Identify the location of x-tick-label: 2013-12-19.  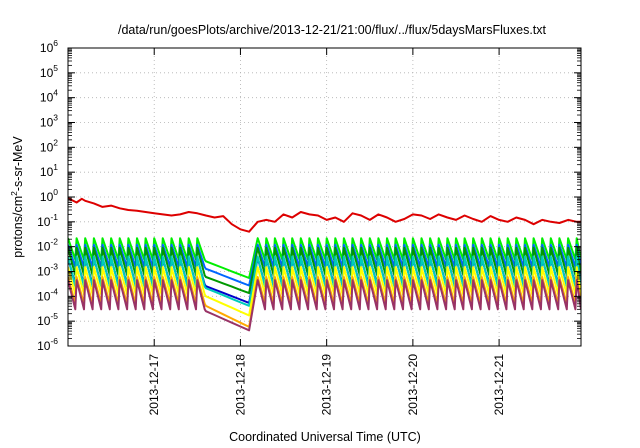
(327, 385).